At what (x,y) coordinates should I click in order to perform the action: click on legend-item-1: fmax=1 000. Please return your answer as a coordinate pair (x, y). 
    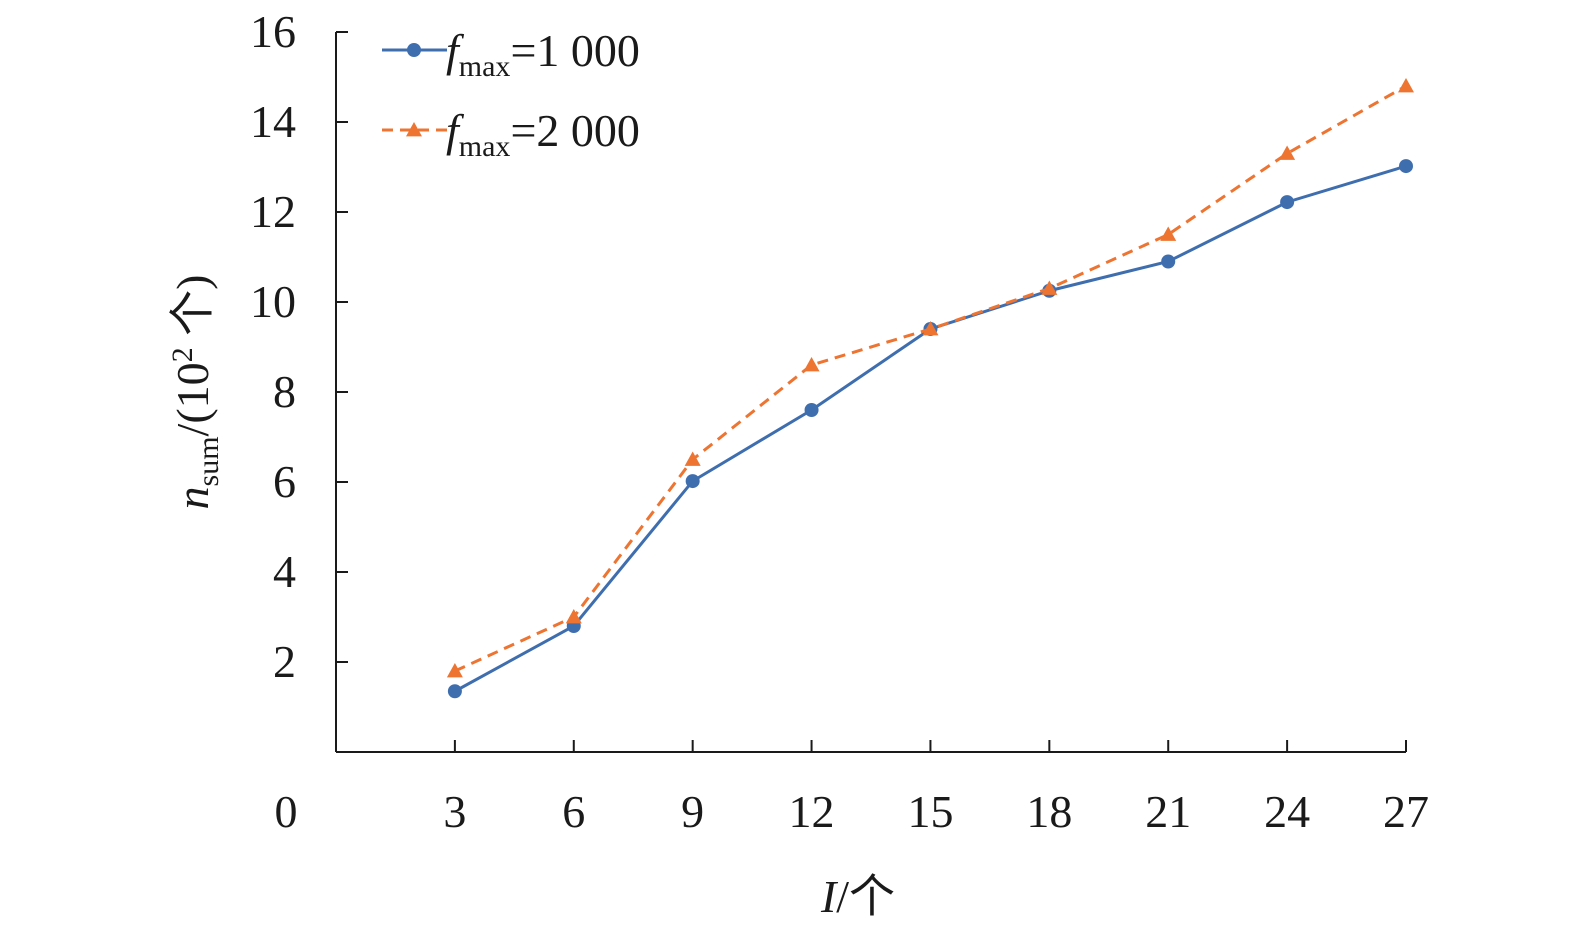
    Looking at the image, I should click on (511, 54).